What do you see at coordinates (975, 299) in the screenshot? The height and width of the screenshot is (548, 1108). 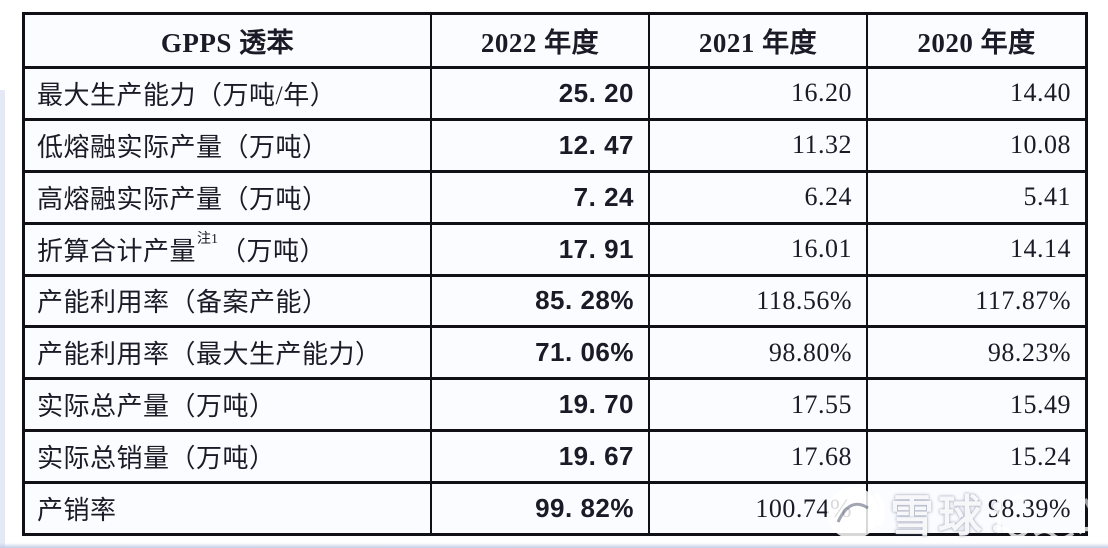 I see `value-2020: 117.87%` at bounding box center [975, 299].